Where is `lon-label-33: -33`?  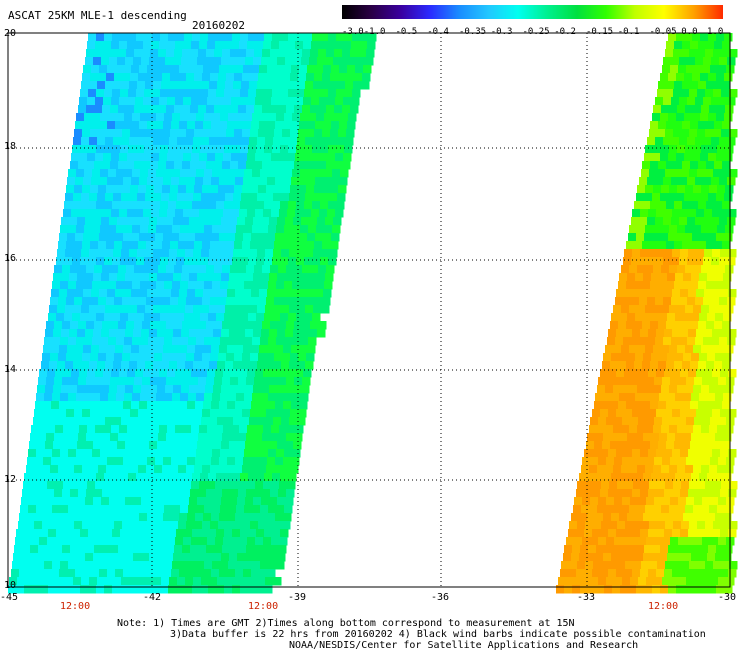 lon-label-33: -33 is located at coordinates (586, 597).